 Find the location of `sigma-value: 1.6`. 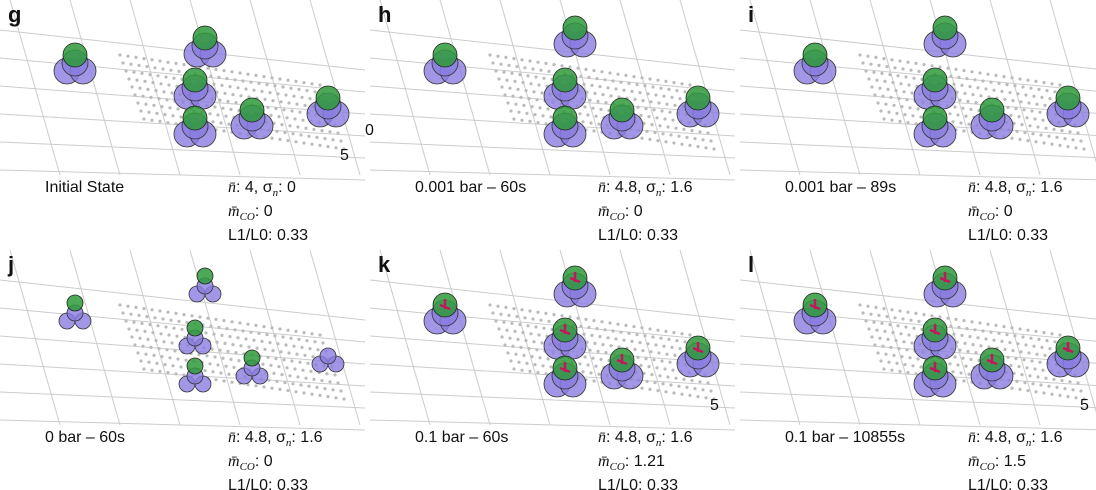

sigma-value: 1.6 is located at coordinates (681, 437).